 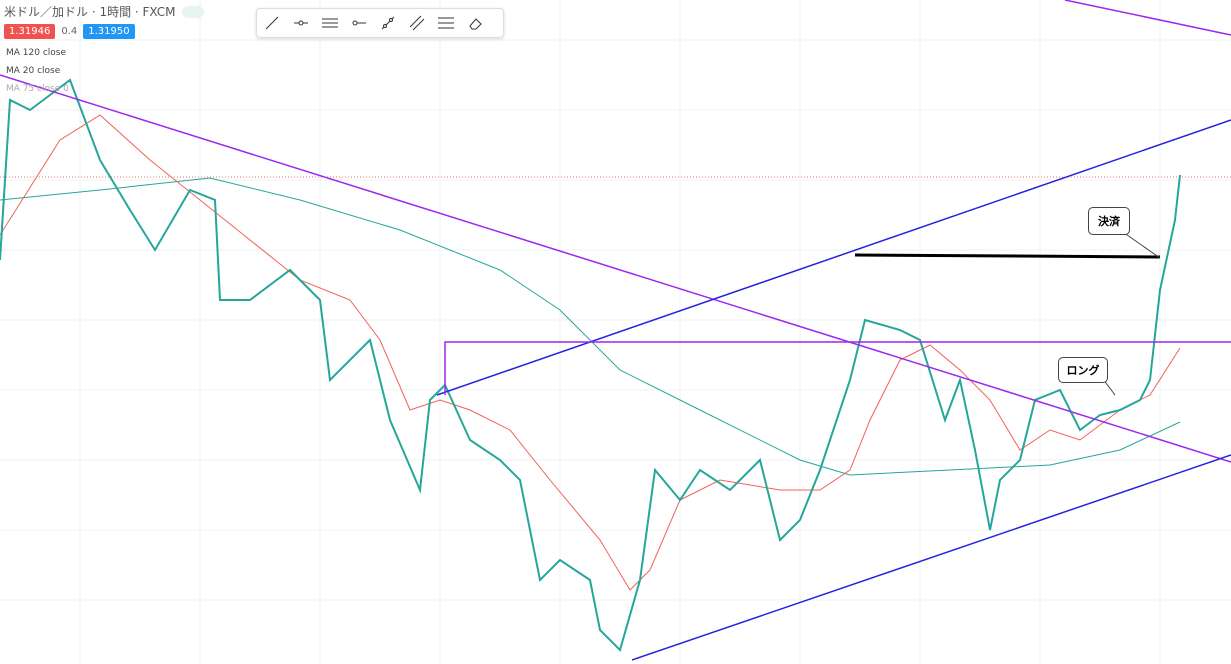 I want to click on indicator-label: MA 120 close, so click(x=36, y=53).